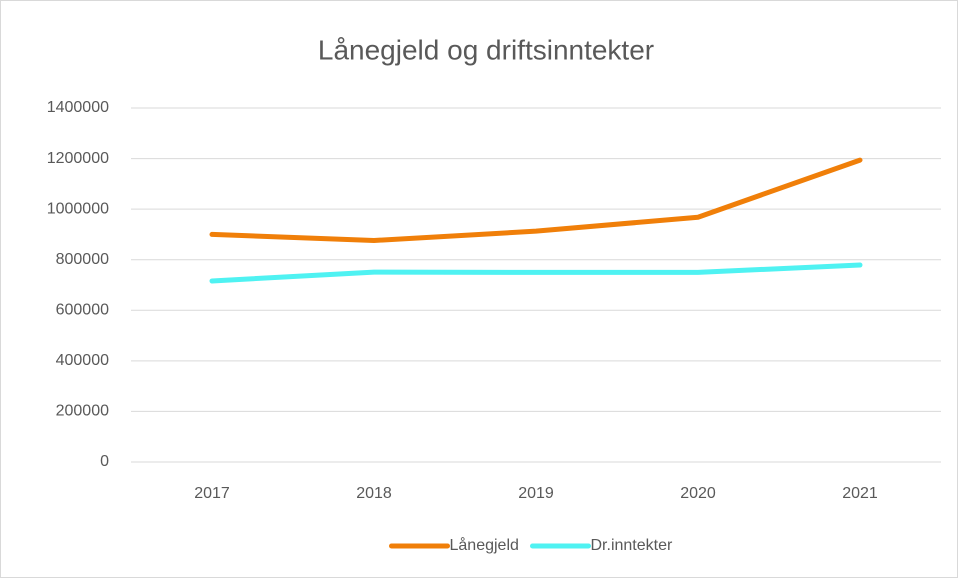 This screenshot has height=579, width=959. I want to click on chart-title: Lånegjeld og driftsinntekter, so click(486, 49).